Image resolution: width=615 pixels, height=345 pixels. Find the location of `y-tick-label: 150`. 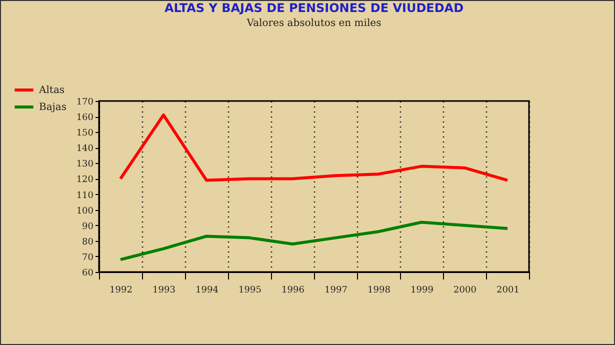

y-tick-label: 150 is located at coordinates (85, 133).